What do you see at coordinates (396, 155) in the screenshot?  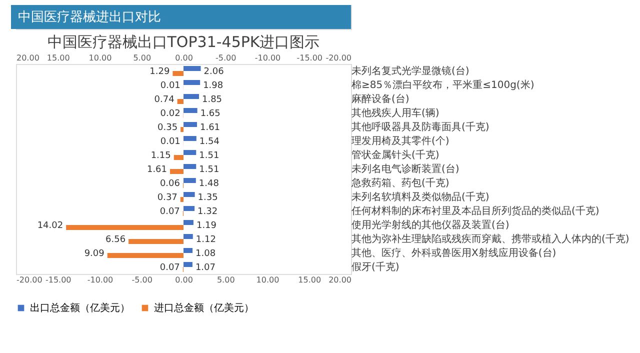 I see `y-tick-label: 管状金属针头(千克)` at bounding box center [396, 155].